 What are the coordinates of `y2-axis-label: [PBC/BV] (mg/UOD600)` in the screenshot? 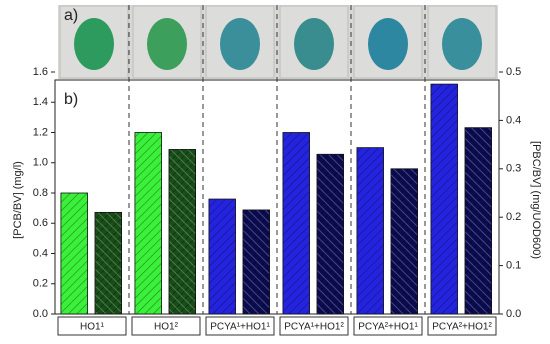 It's located at (536, 200).